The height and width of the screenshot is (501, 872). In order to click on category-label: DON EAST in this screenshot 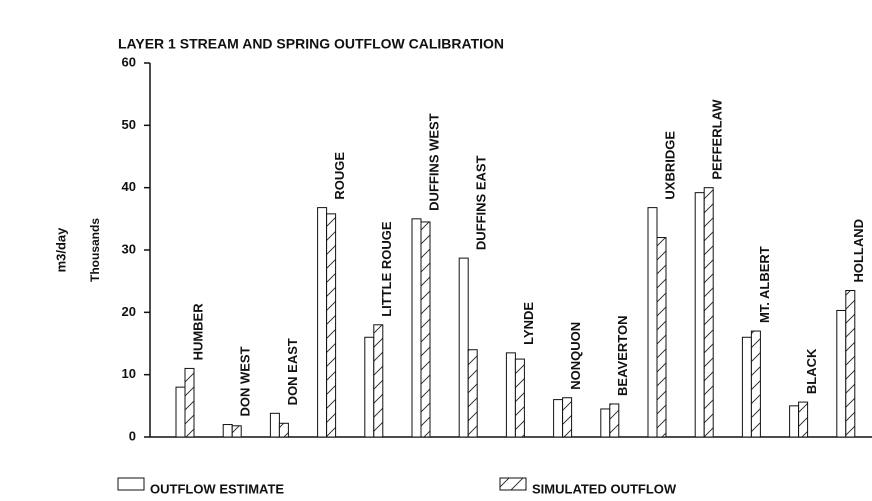, I will do `click(292, 371)`.